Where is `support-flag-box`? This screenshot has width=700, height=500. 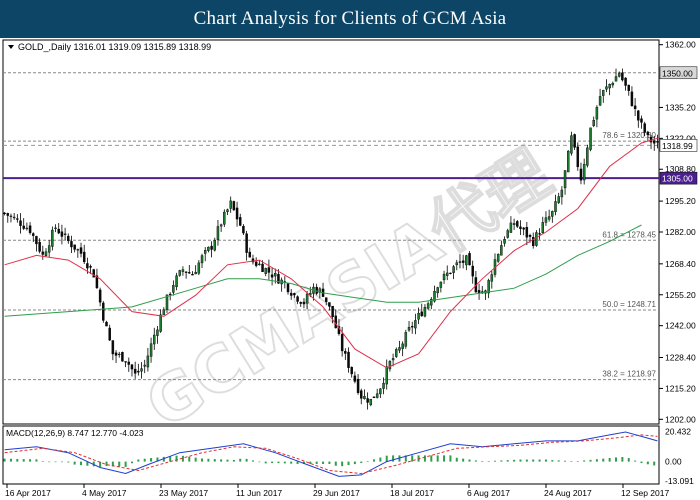 support-flag-box is located at coordinates (678, 178).